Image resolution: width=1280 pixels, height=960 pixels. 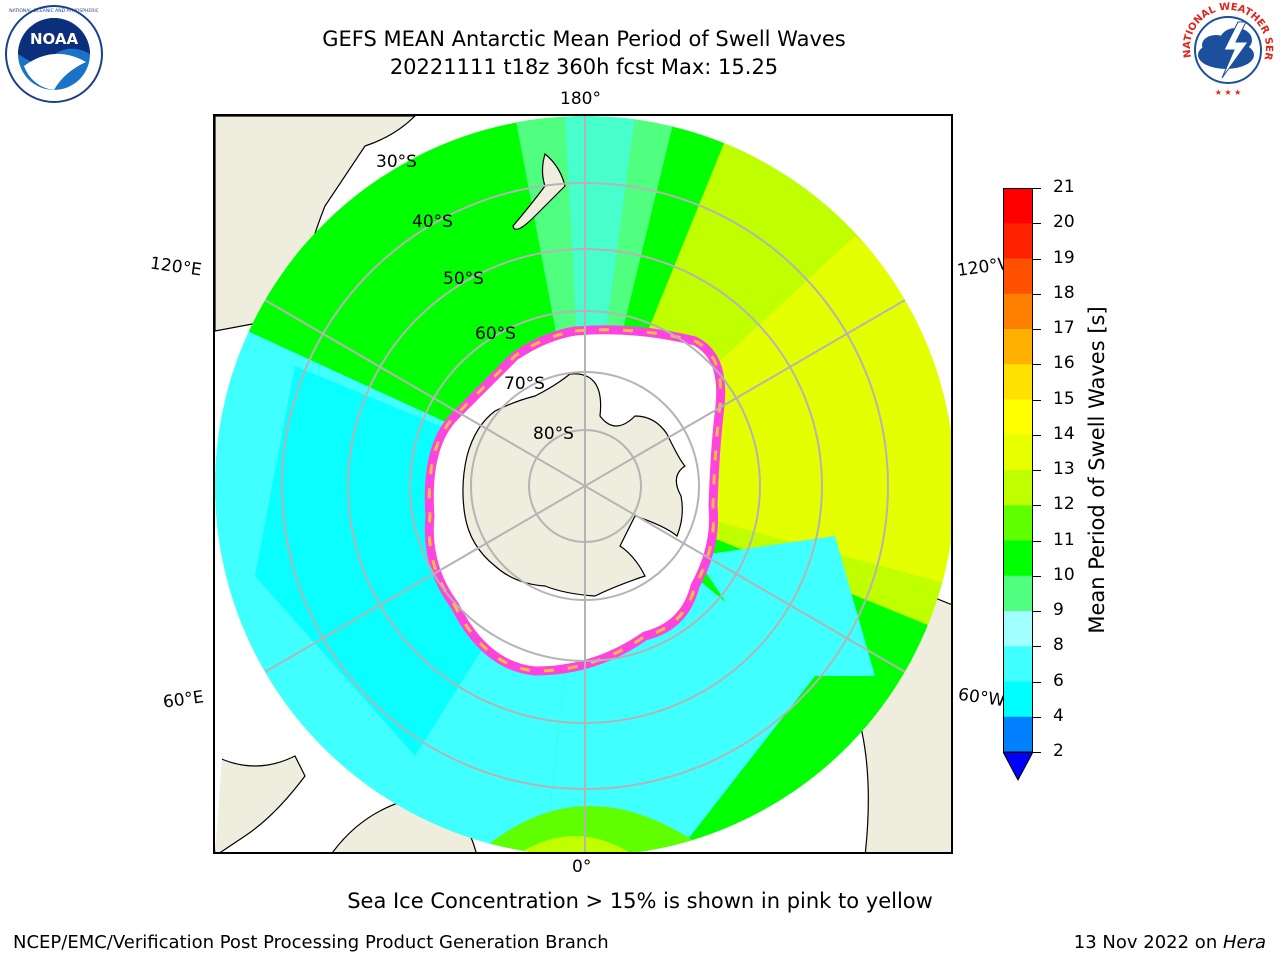 I want to click on footer-date: 13 Nov 2022 on Hera, so click(x=1170, y=942).